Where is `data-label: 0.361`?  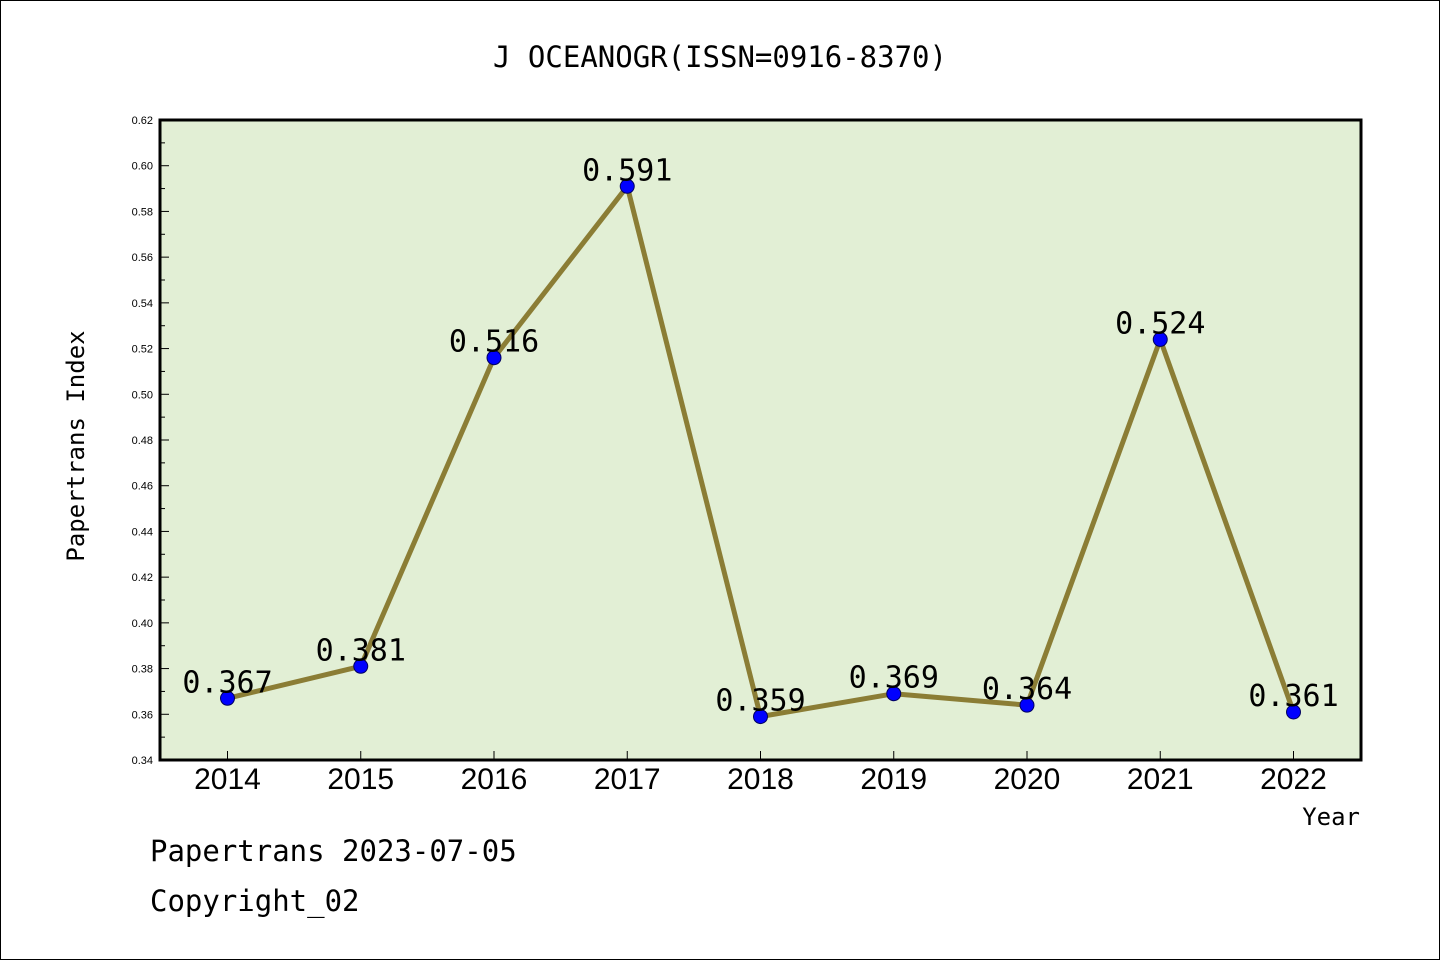
data-label: 0.361 is located at coordinates (1293, 696).